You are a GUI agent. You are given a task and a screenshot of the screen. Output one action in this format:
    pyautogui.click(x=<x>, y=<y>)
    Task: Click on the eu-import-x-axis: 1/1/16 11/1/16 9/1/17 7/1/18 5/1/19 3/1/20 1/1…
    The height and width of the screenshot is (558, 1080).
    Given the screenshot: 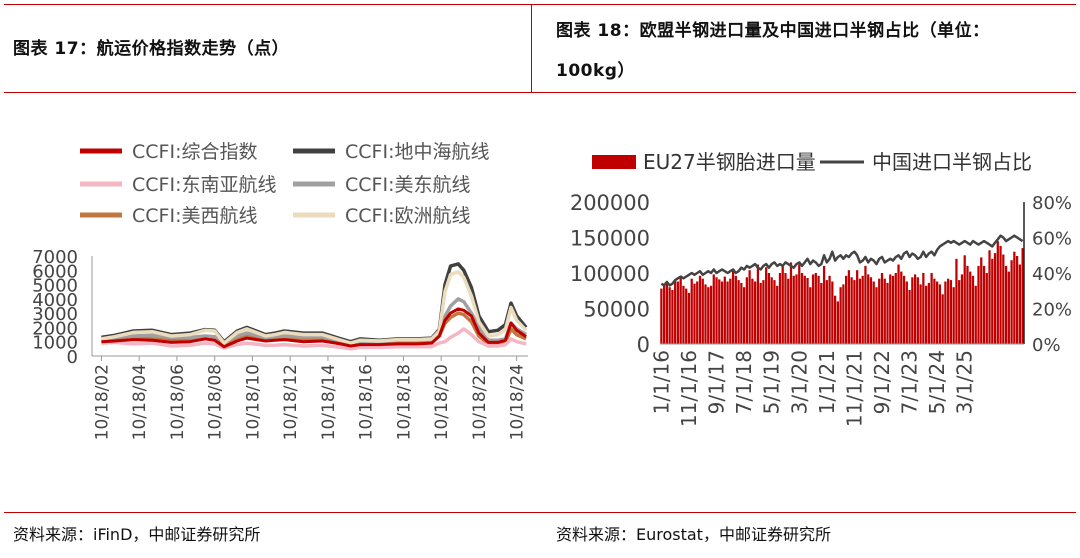 What is the action you would take?
    pyautogui.click(x=836, y=385)
    